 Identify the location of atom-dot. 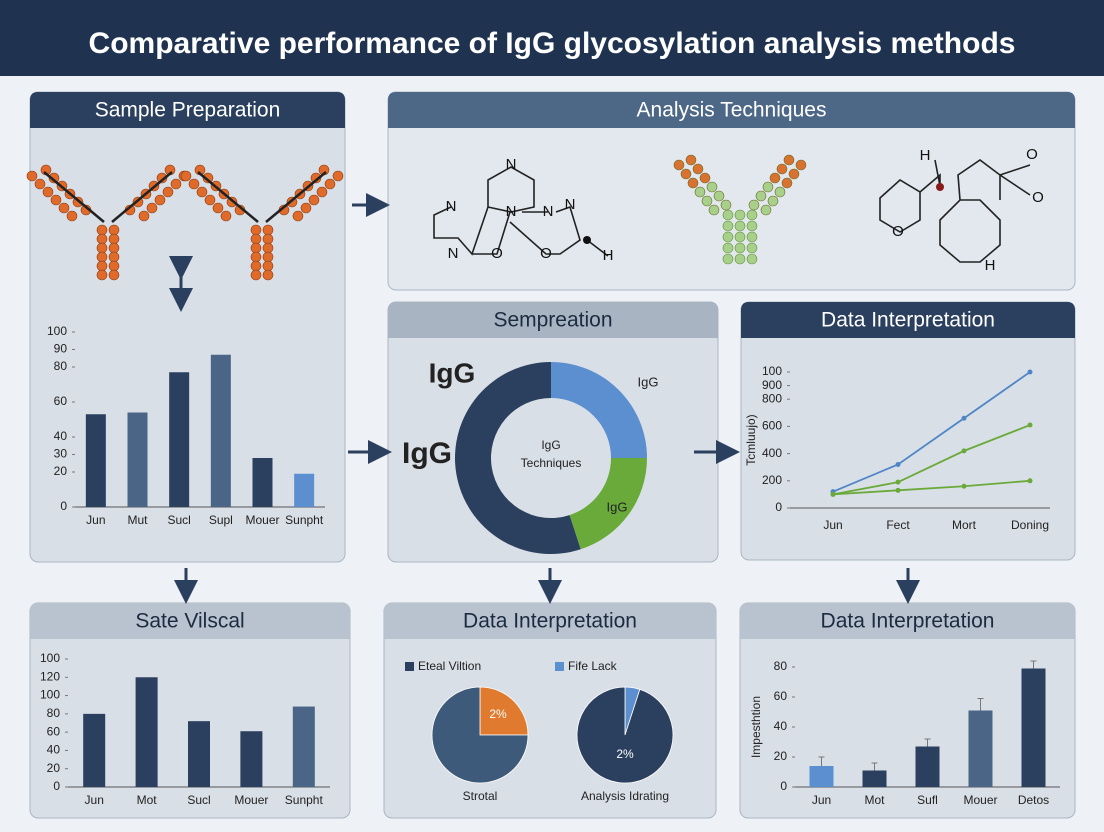
(940, 187).